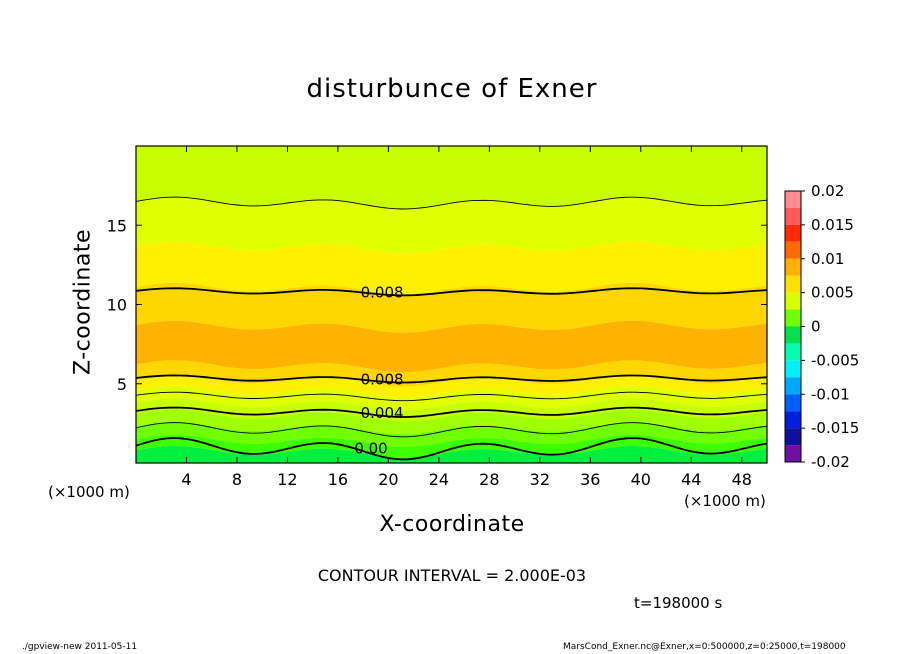 The width and height of the screenshot is (904, 654). What do you see at coordinates (827, 259) in the screenshot?
I see `colorbar-tick-label: 0.01` at bounding box center [827, 259].